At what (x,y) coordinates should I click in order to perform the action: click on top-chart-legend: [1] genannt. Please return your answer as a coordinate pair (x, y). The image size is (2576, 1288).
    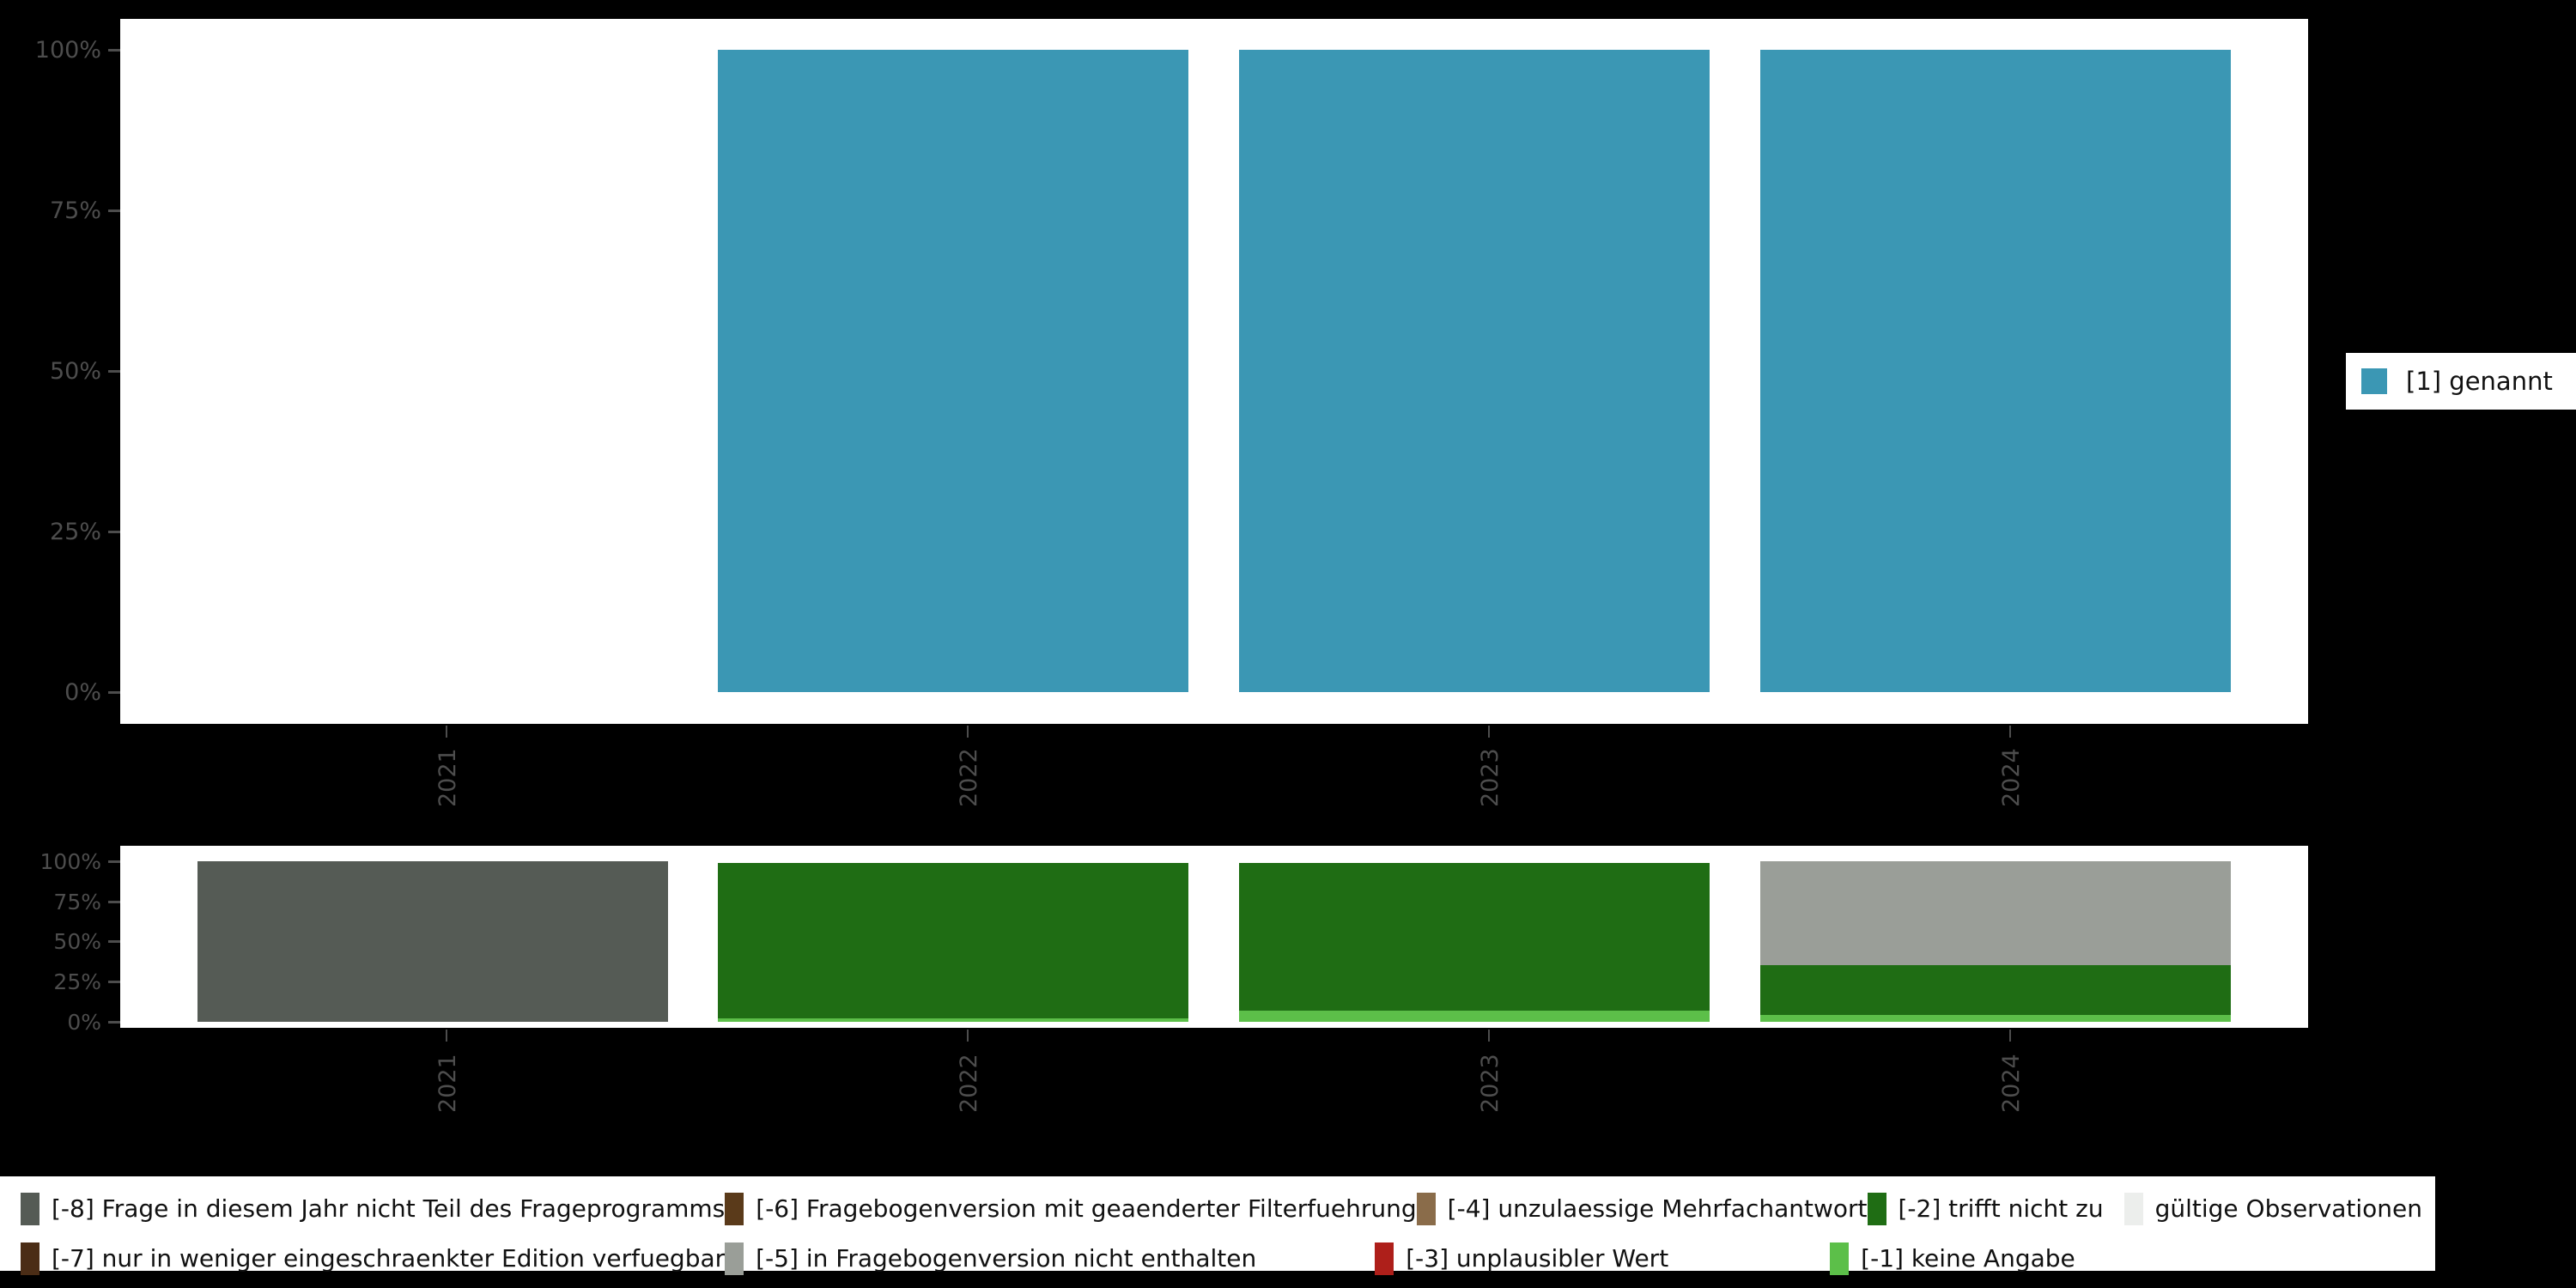
    Looking at the image, I should click on (2461, 381).